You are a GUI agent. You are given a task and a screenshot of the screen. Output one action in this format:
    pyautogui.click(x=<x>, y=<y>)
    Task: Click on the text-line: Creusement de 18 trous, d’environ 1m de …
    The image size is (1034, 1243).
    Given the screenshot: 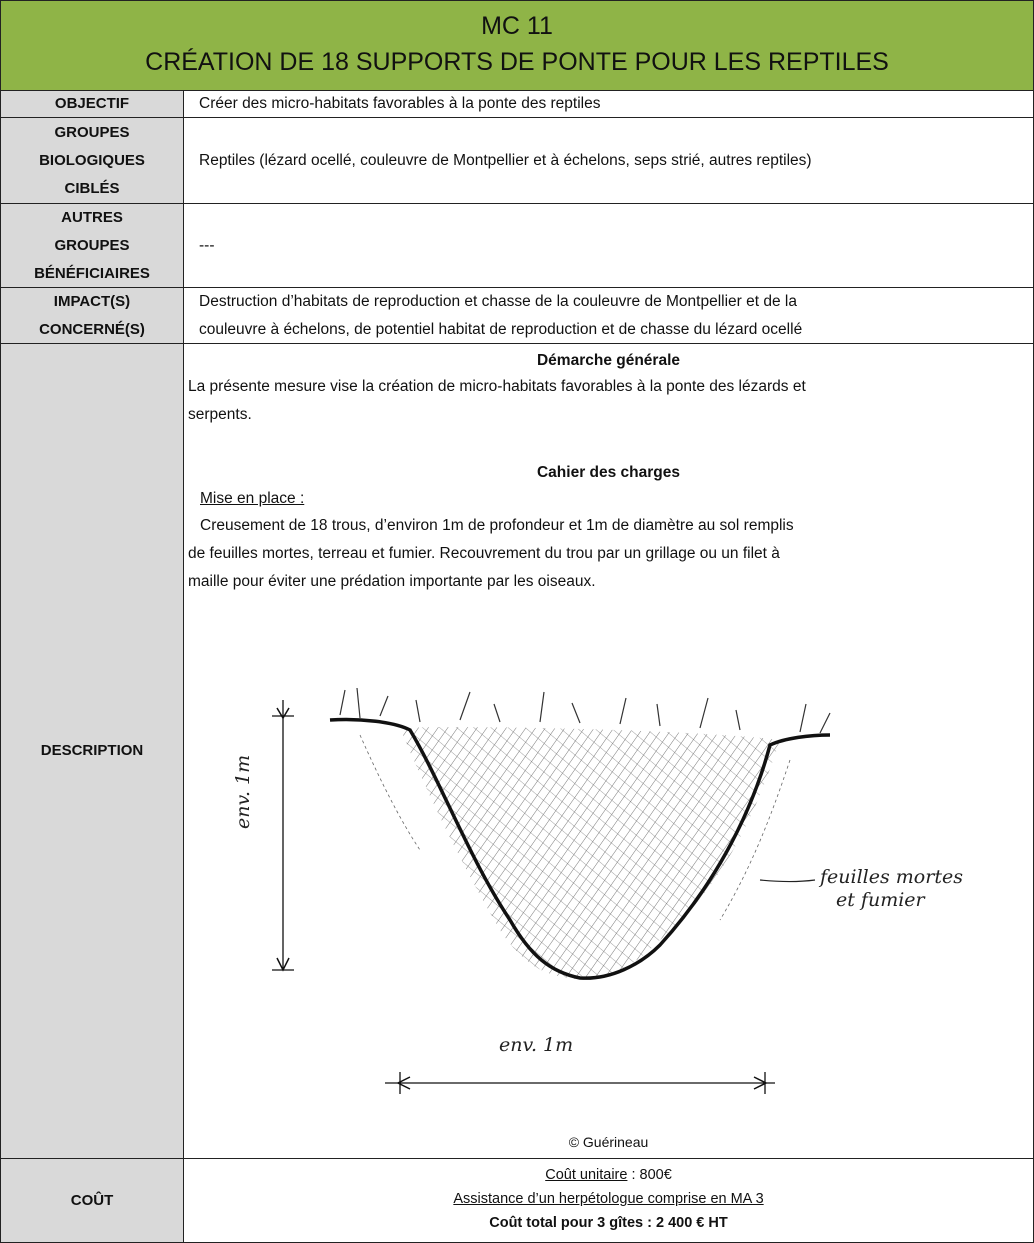 What is the action you would take?
    pyautogui.click(x=497, y=525)
    